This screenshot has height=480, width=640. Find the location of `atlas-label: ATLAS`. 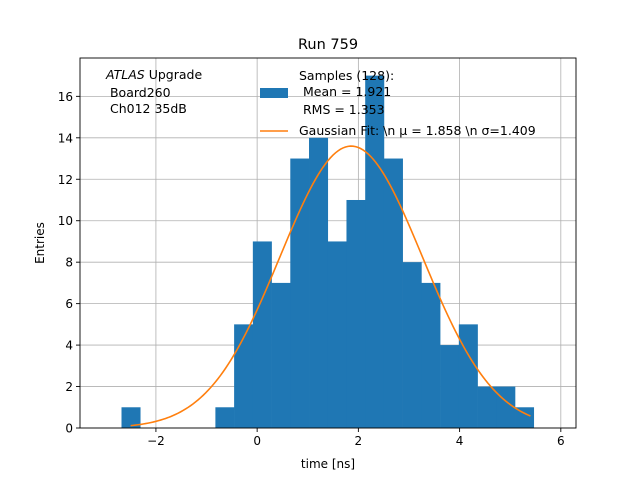

atlas-label: ATLAS is located at coordinates (125, 74).